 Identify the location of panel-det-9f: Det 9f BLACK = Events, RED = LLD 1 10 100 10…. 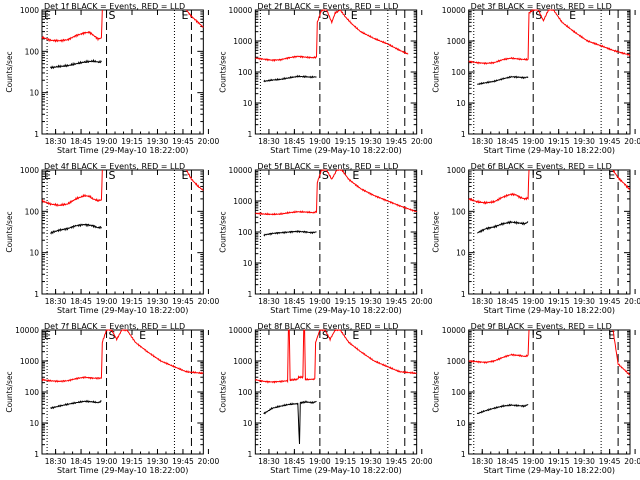
(536, 398).